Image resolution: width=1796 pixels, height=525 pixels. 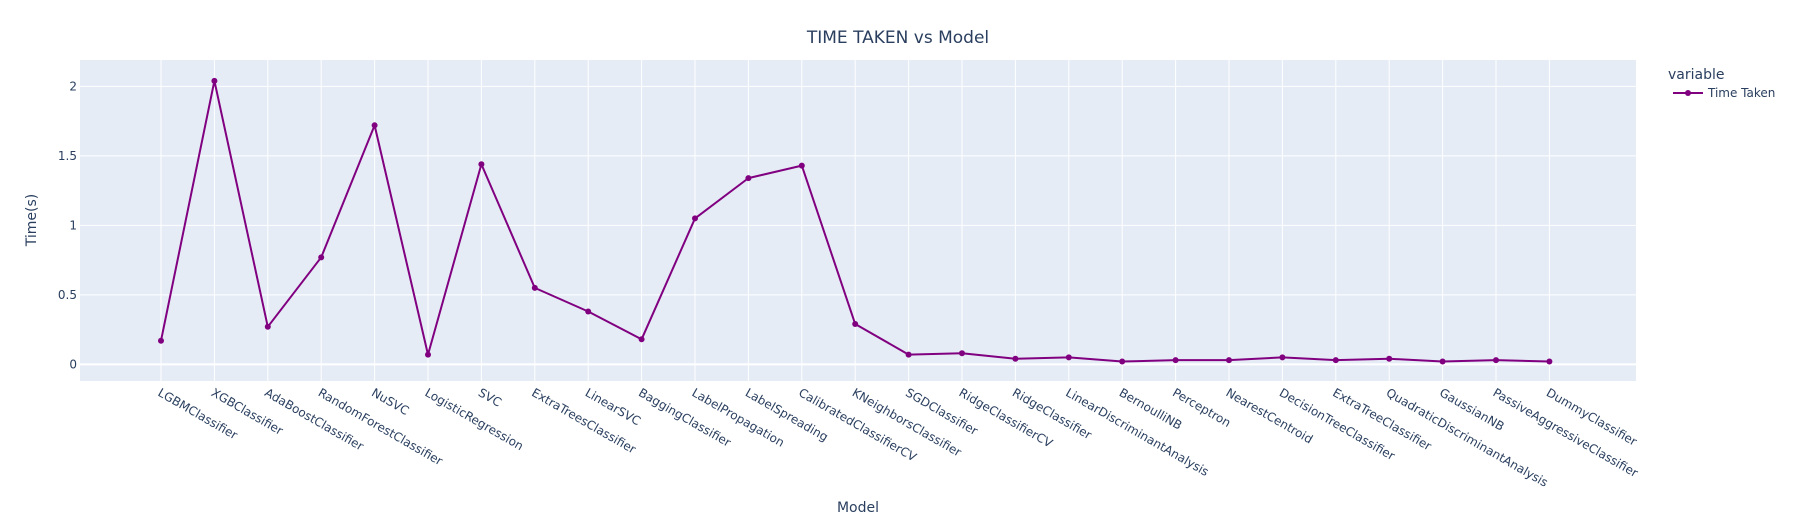 I want to click on x-axis-title: Model, so click(x=858, y=508).